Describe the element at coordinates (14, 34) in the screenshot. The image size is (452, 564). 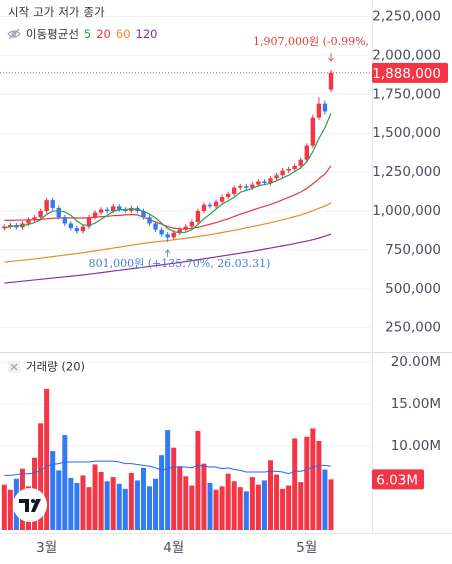
I see `visibility-icon` at that location.